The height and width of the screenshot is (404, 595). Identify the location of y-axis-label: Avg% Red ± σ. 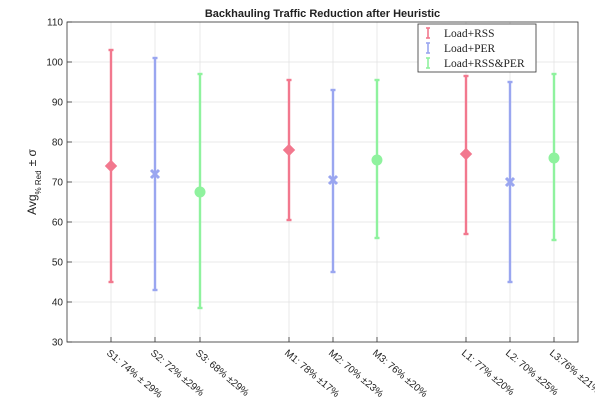
(34, 182).